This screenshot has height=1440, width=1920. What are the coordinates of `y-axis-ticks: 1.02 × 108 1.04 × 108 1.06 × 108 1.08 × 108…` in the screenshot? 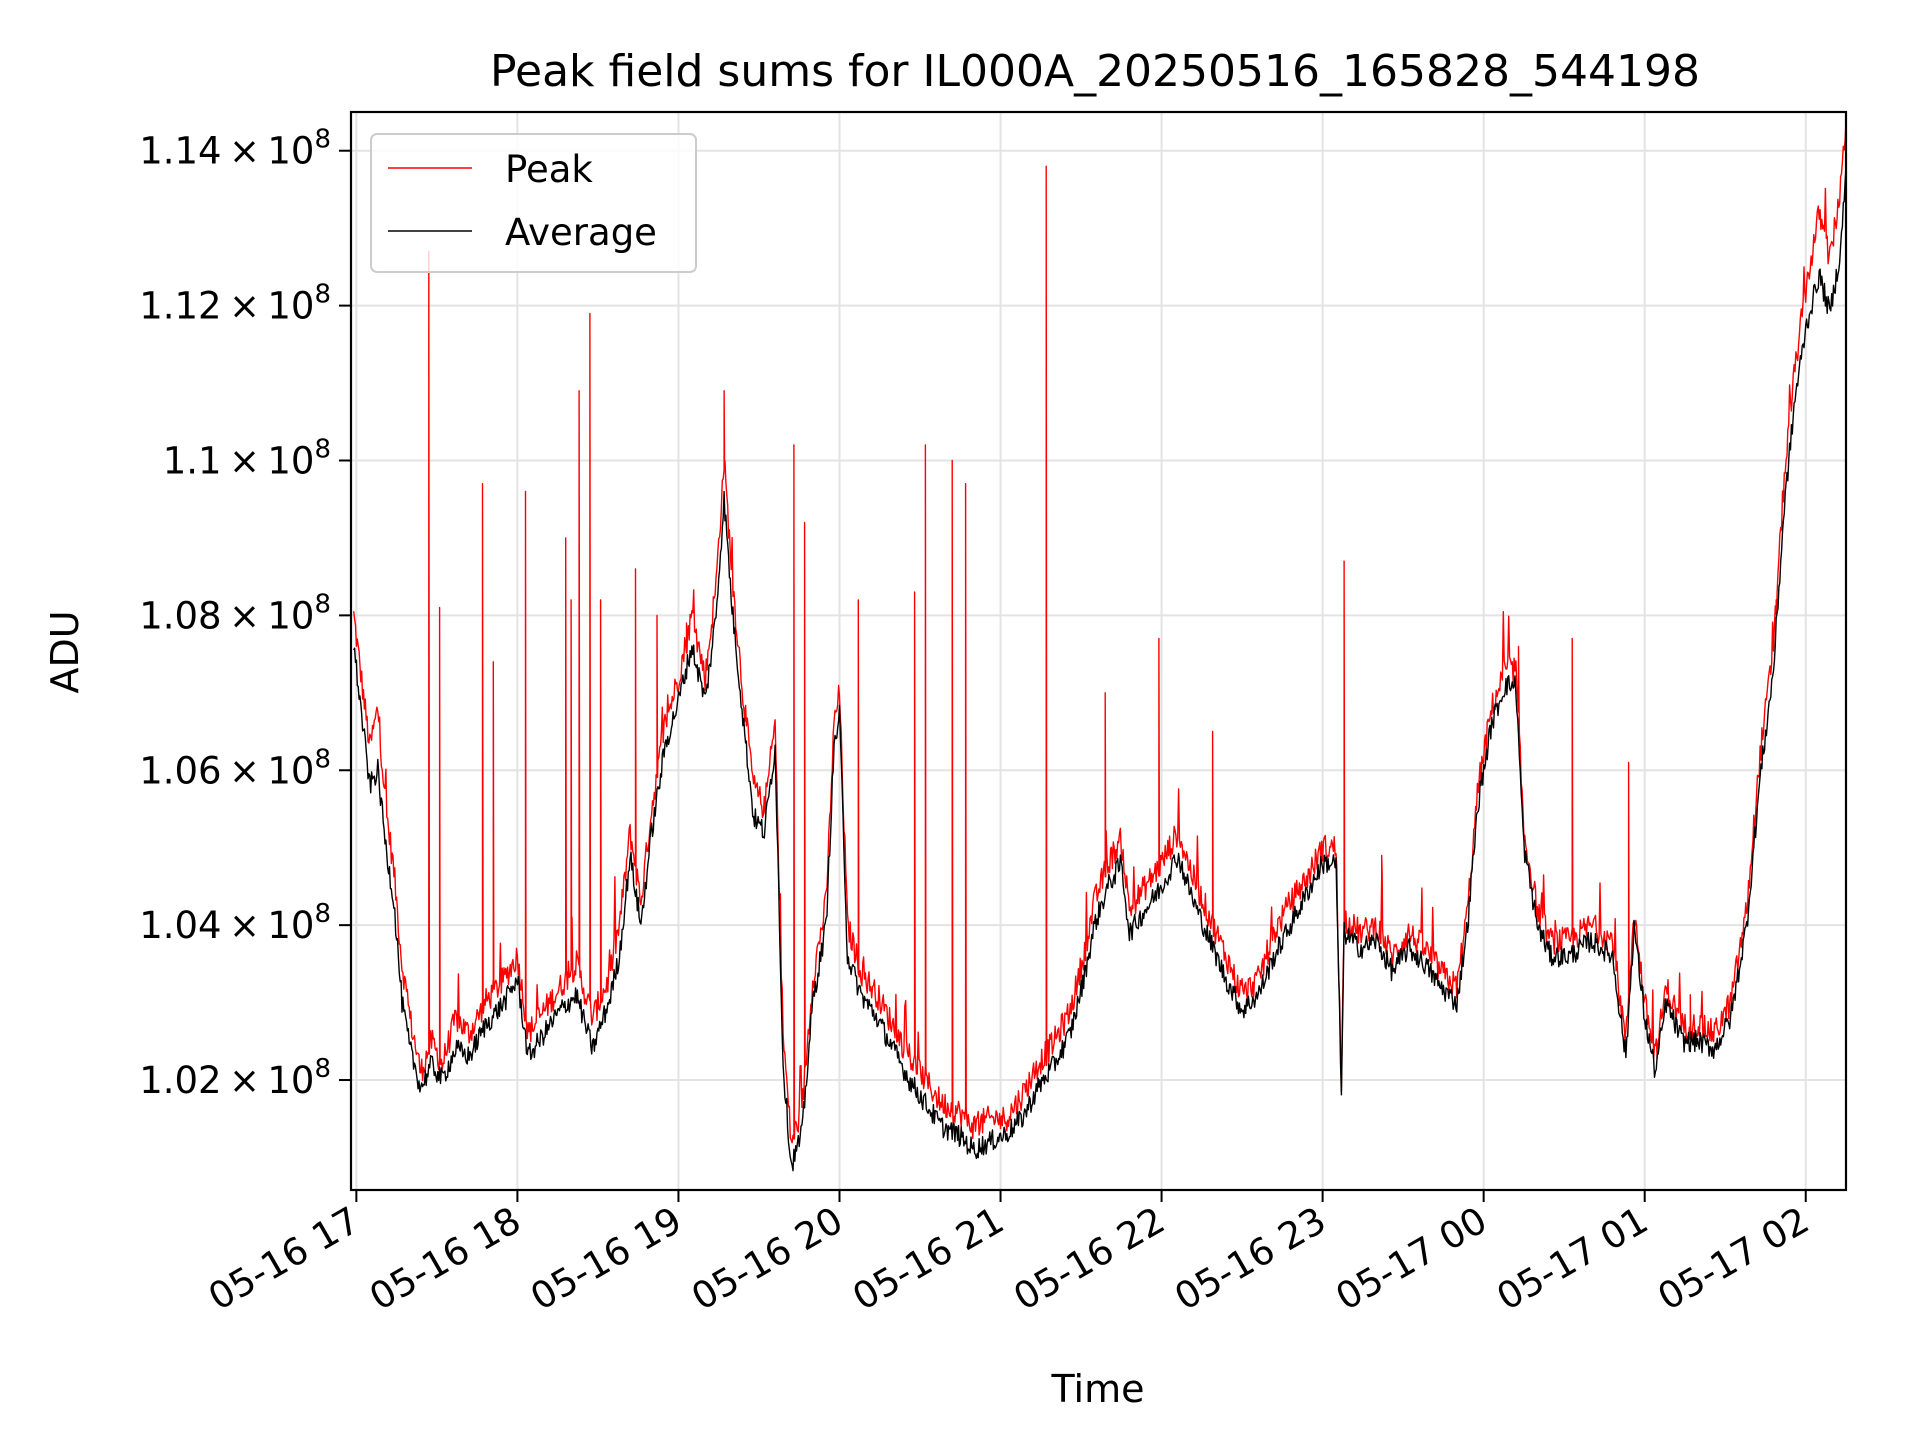 It's located at (245, 613).